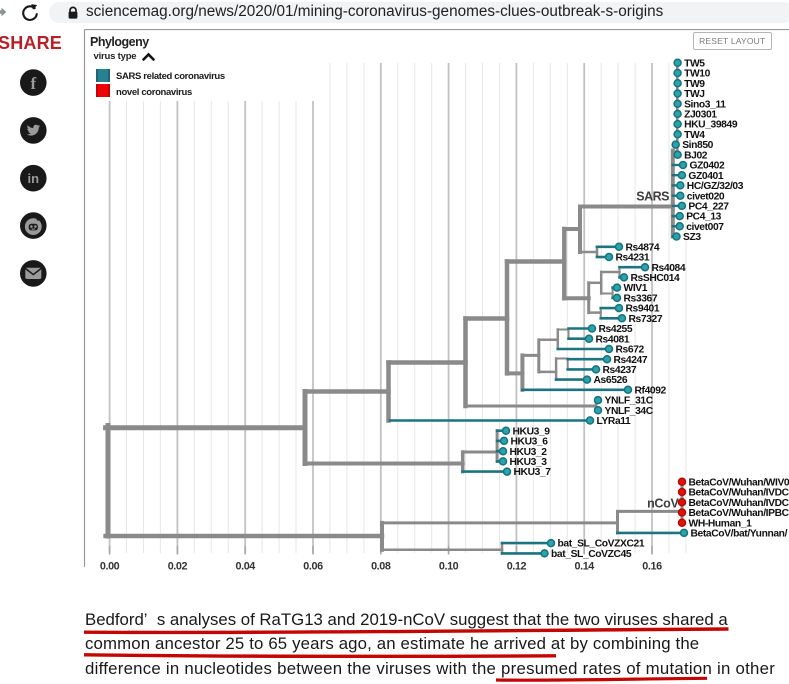  I want to click on svg-text: TWJ, so click(694, 94).